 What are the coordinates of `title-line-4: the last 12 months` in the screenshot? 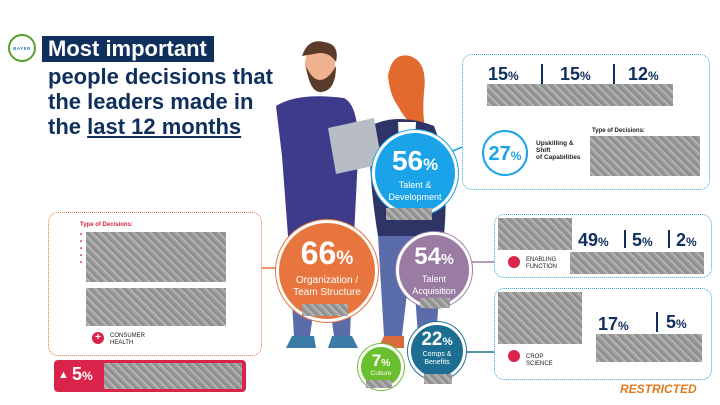 It's located at (144, 127).